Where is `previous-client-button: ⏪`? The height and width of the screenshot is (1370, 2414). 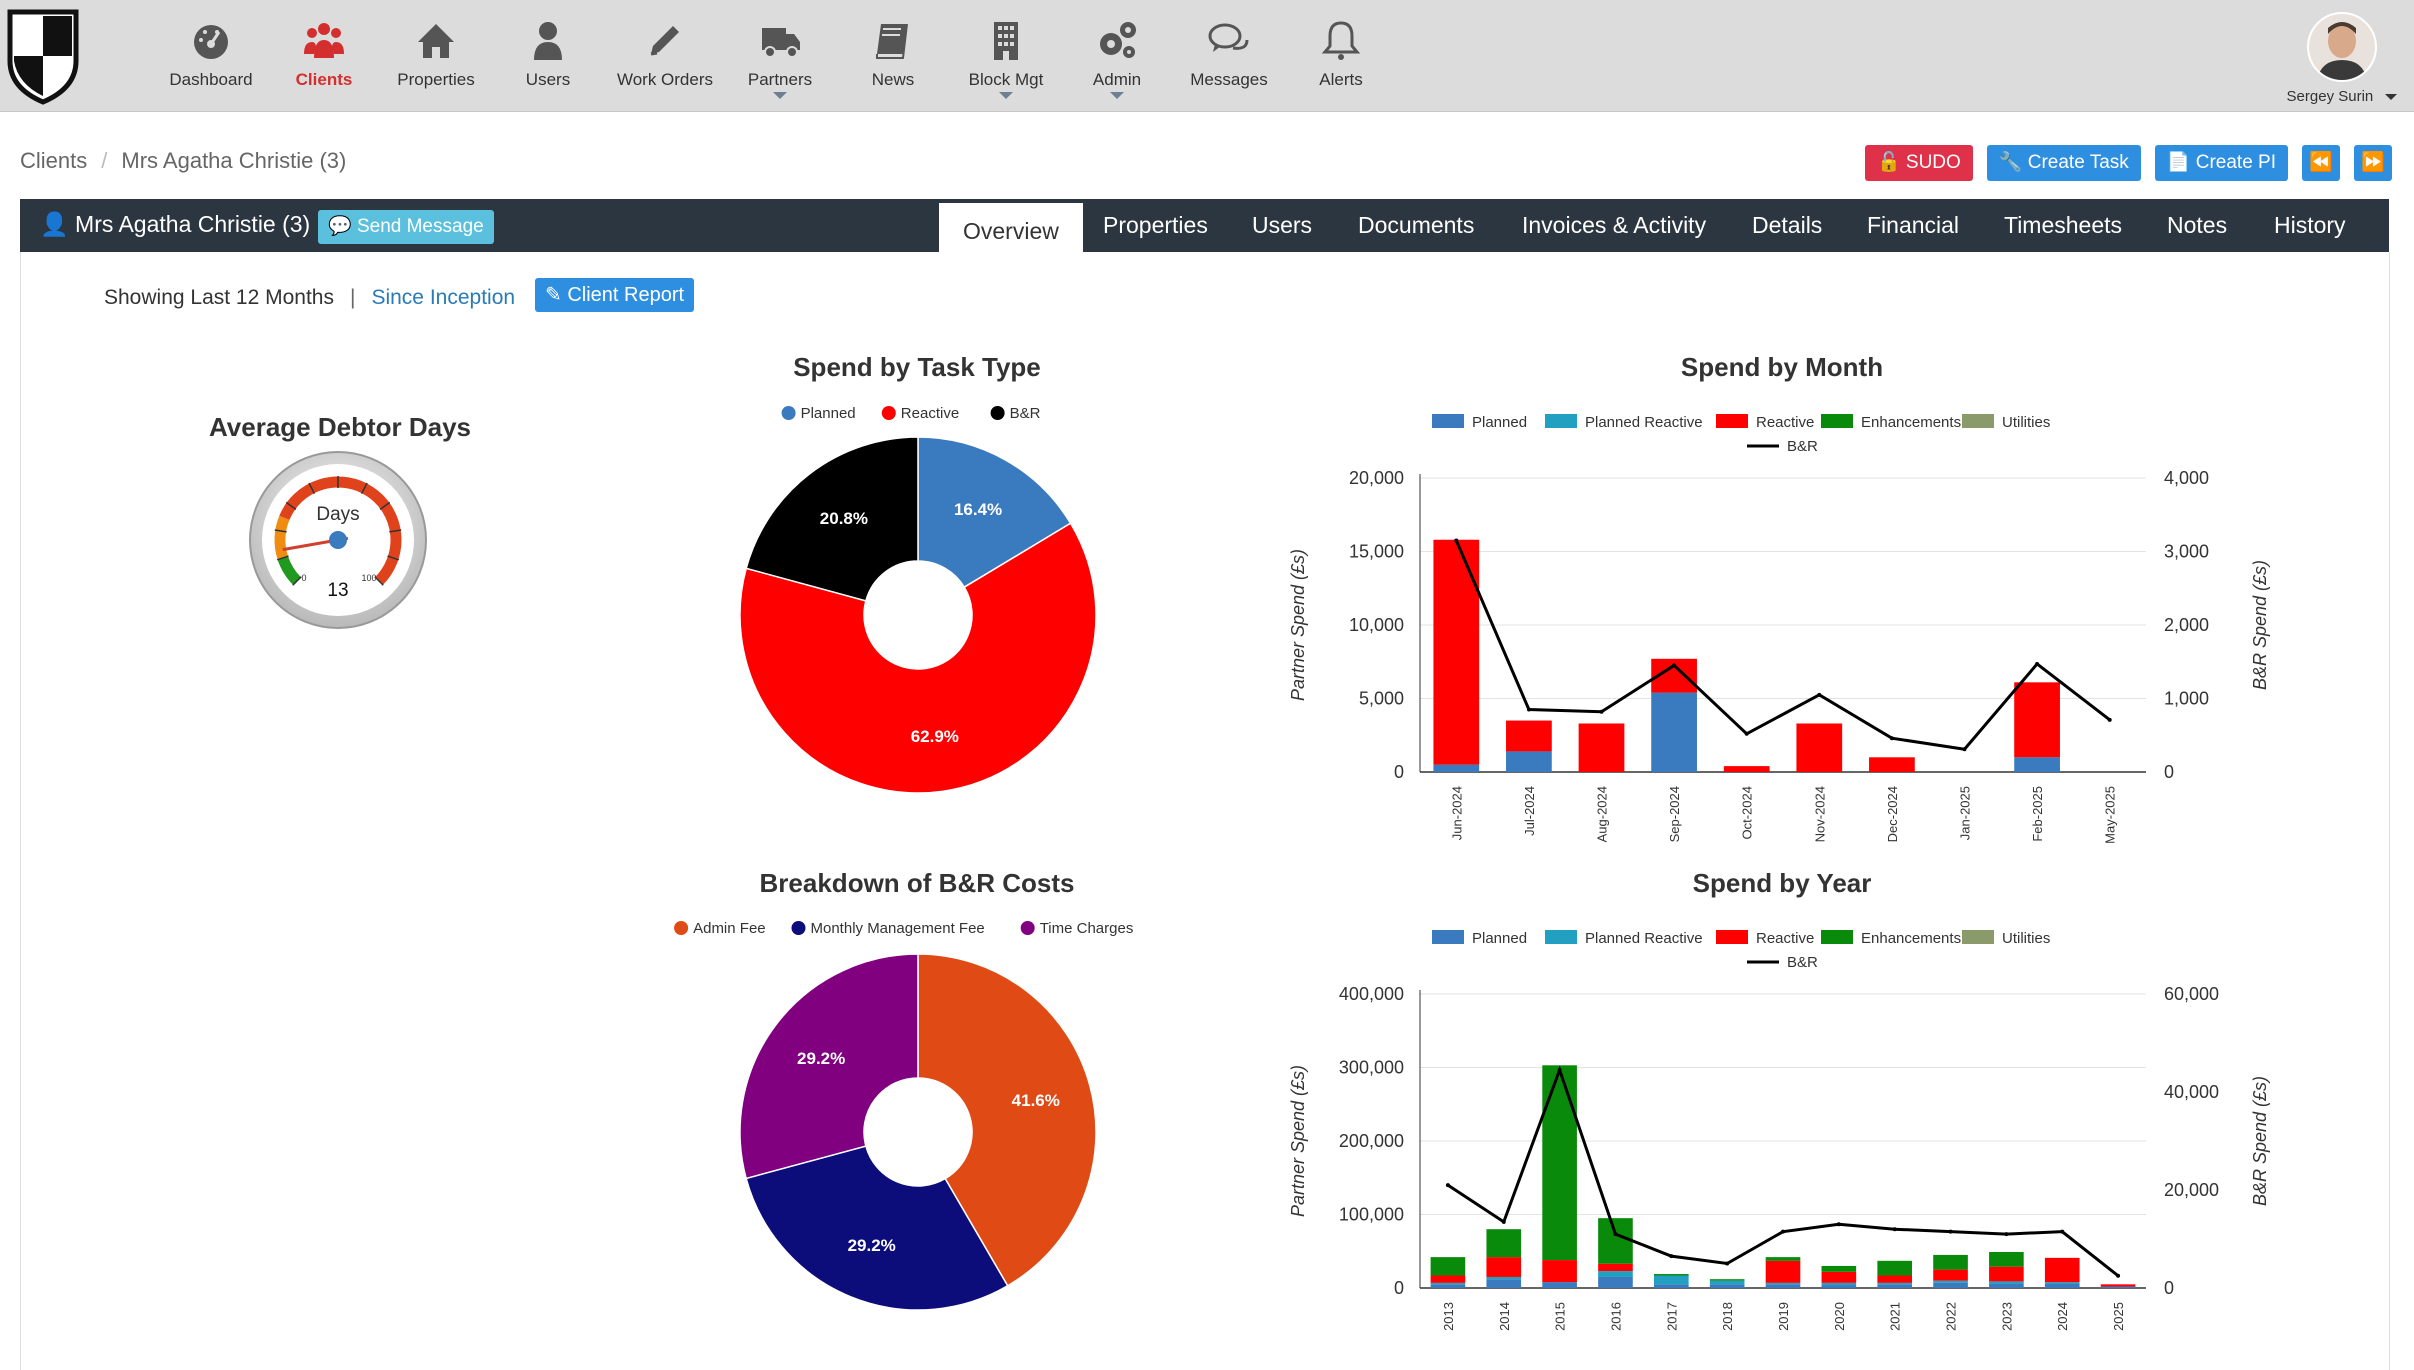
previous-client-button: ⏪ is located at coordinates (2321, 163).